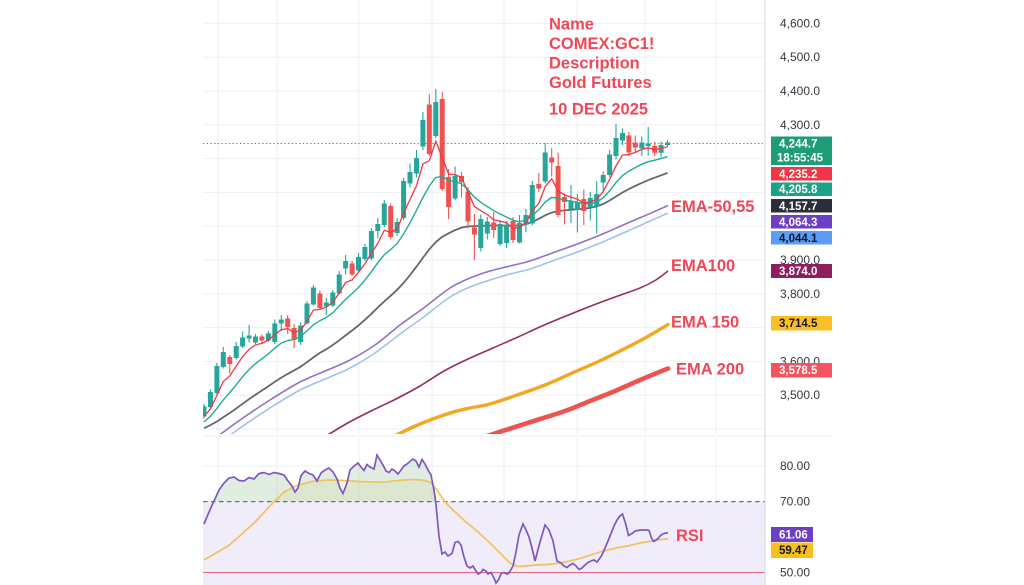 The height and width of the screenshot is (585, 1024). I want to click on svg-text: 4,205.8, so click(798, 190).